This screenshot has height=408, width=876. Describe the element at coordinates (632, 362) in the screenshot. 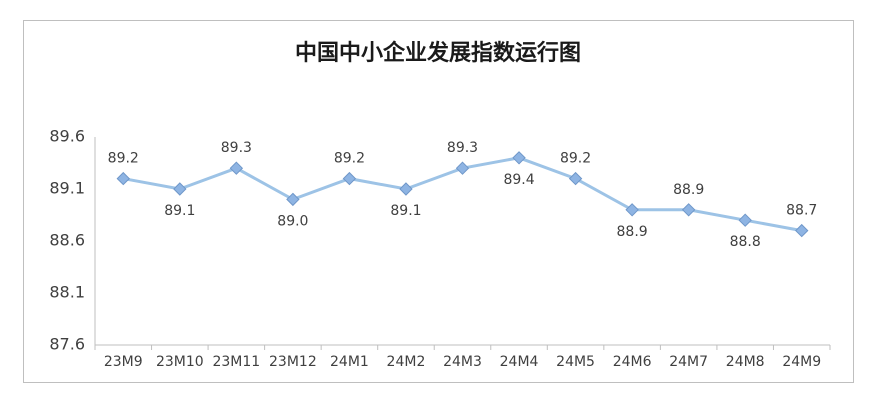

I see `x-tick-label: 24M6` at that location.